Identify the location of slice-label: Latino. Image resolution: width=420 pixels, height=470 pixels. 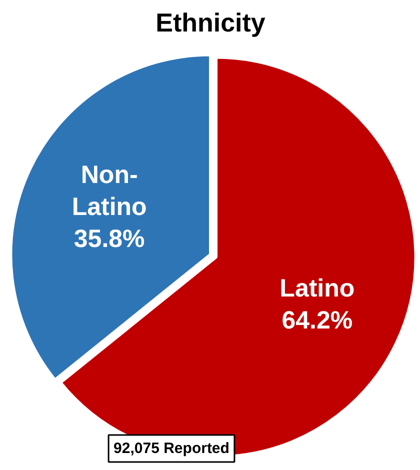
(317, 288).